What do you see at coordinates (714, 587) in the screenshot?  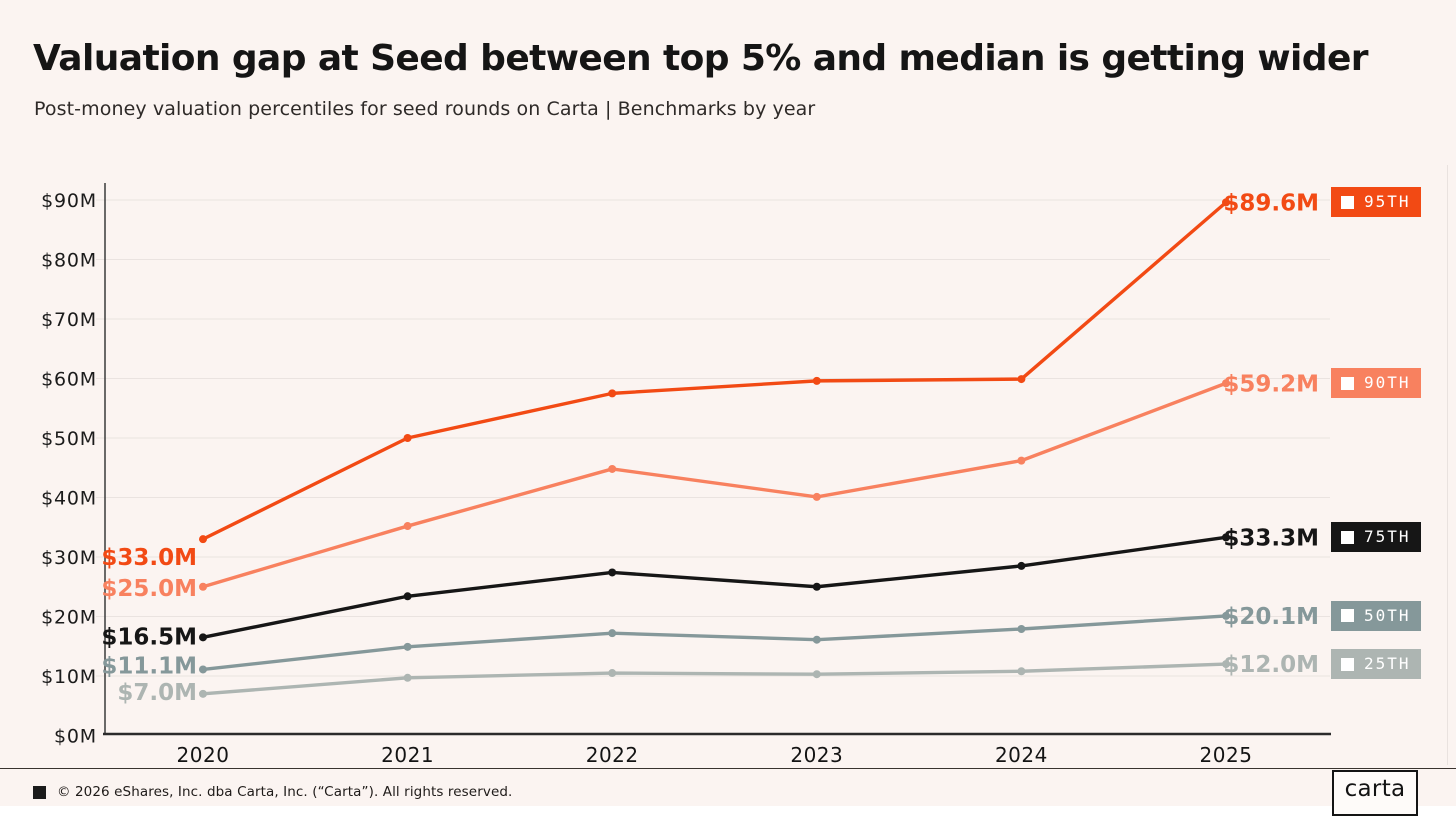 I see `series-line-75th` at bounding box center [714, 587].